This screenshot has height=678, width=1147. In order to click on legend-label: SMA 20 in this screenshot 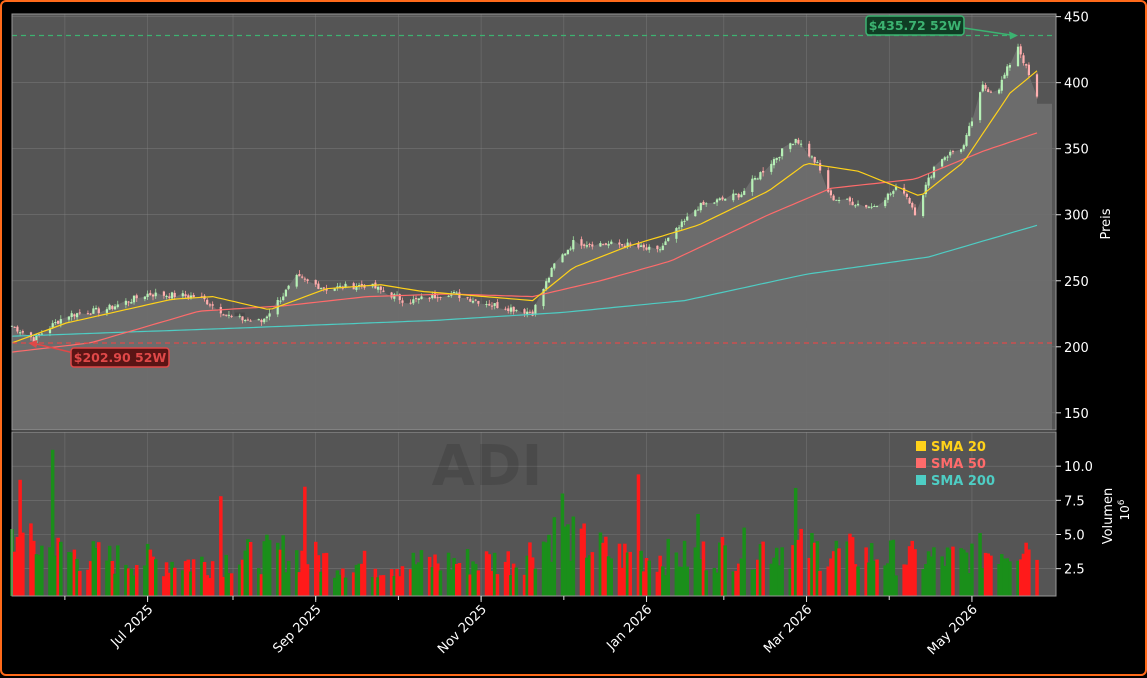, I will do `click(958, 447)`.